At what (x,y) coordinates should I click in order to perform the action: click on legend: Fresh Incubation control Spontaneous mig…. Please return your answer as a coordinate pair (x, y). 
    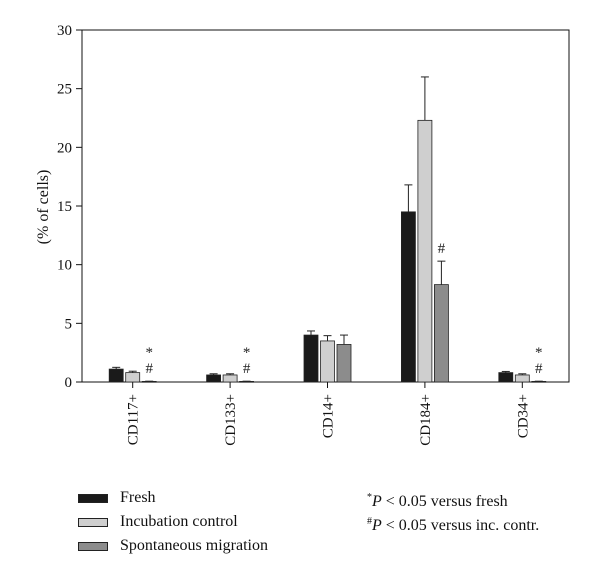
    Looking at the image, I should click on (173, 522).